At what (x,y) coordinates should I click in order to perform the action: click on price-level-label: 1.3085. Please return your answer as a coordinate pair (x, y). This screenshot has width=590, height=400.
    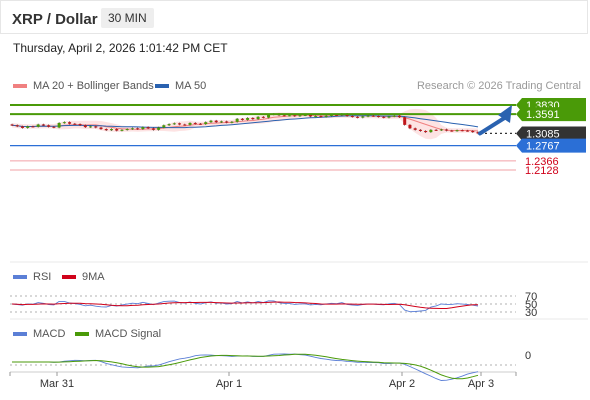
    Looking at the image, I should click on (543, 134).